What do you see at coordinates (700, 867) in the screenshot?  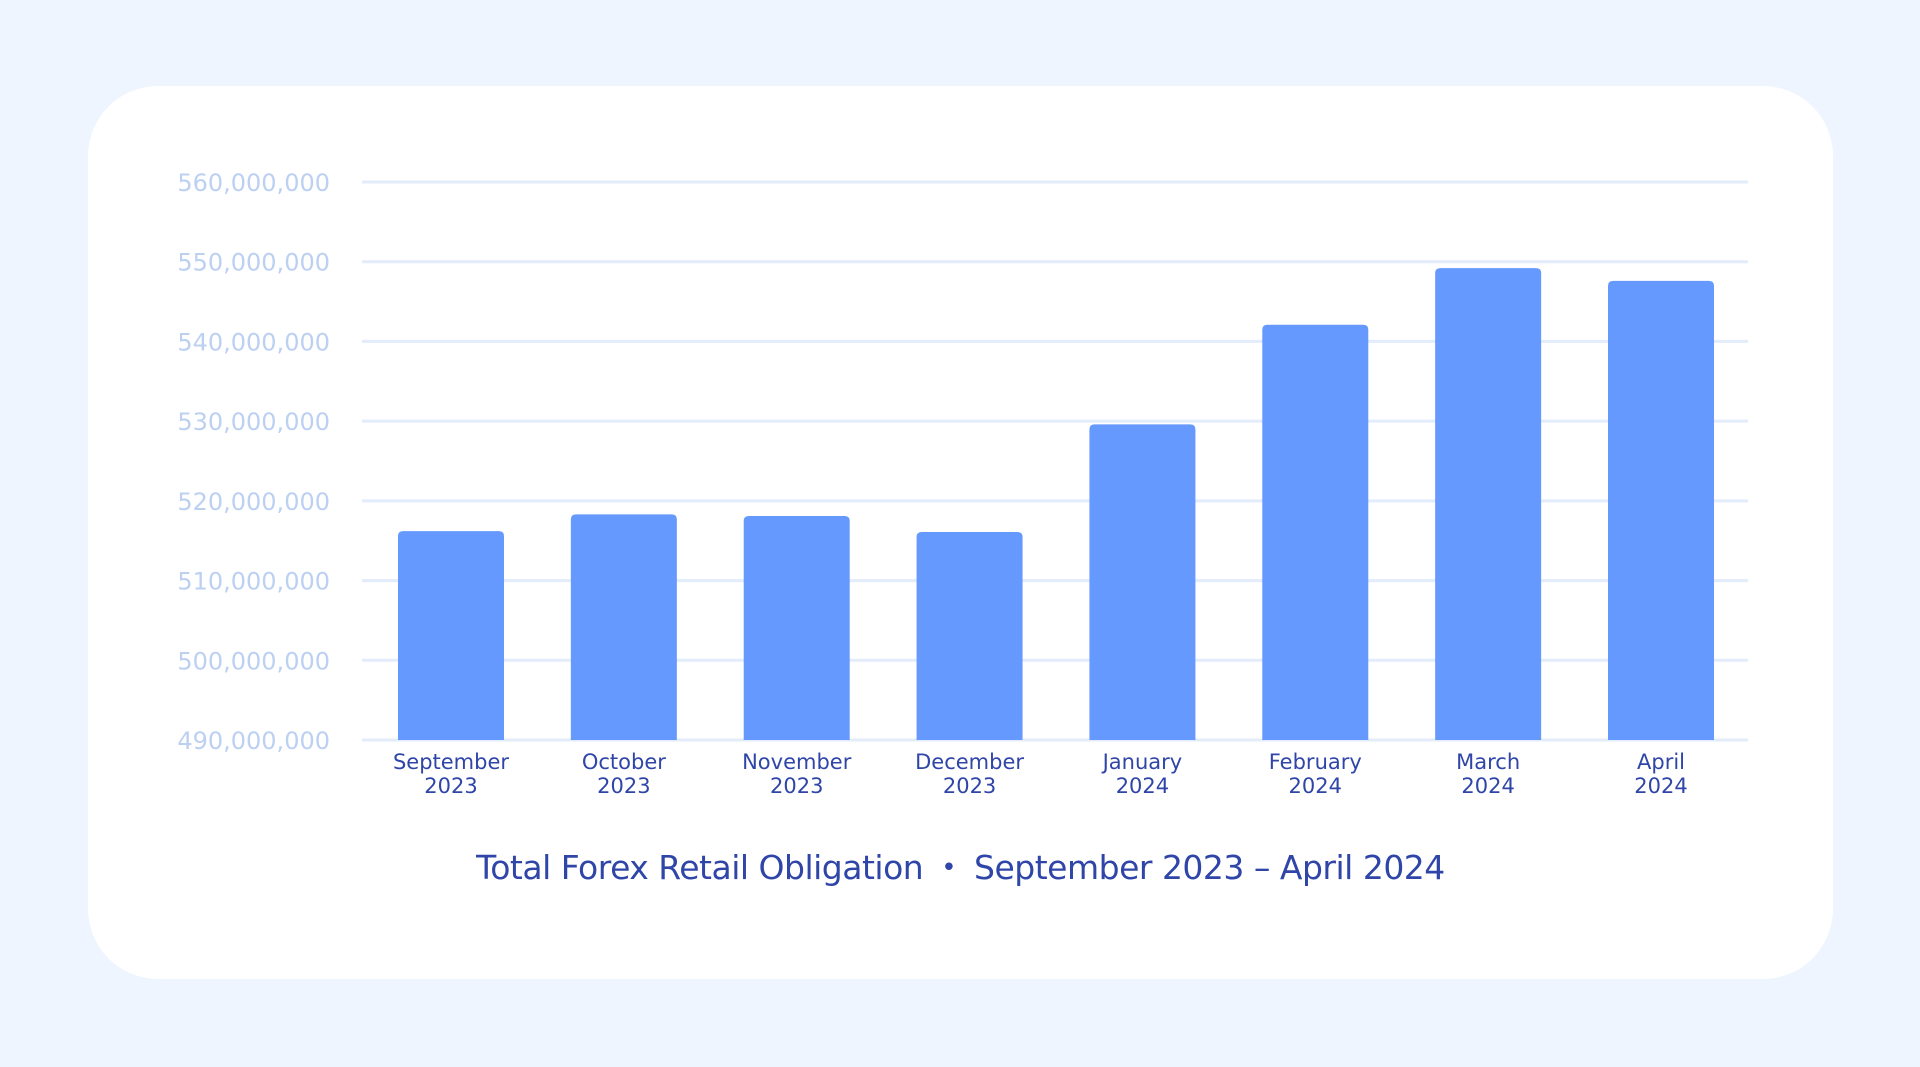 I see `chart-title-text: Total Forex Retail Obligation` at bounding box center [700, 867].